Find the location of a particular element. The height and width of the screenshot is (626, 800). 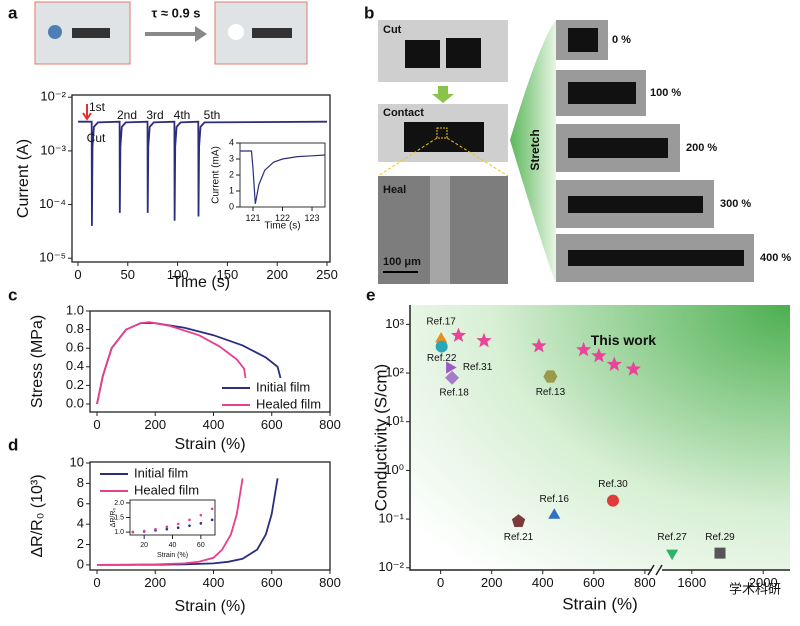

y-axis-label: Conductivity (S/cm) is located at coordinates (380, 437).